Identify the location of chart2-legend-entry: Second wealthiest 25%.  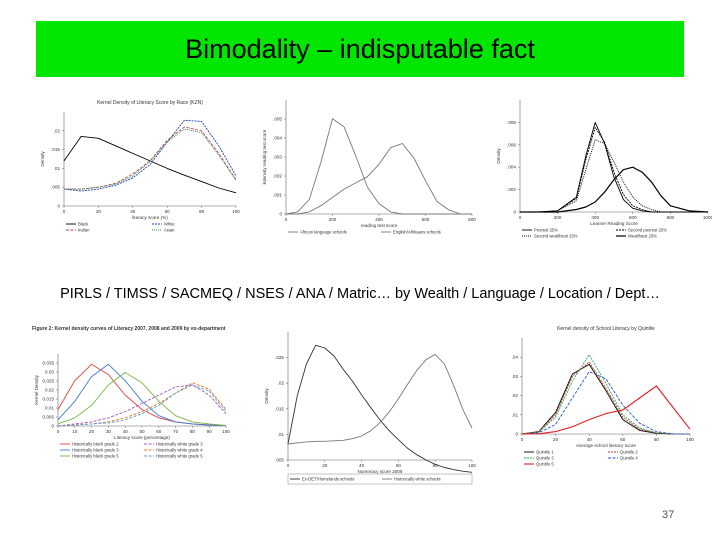
(556, 236).